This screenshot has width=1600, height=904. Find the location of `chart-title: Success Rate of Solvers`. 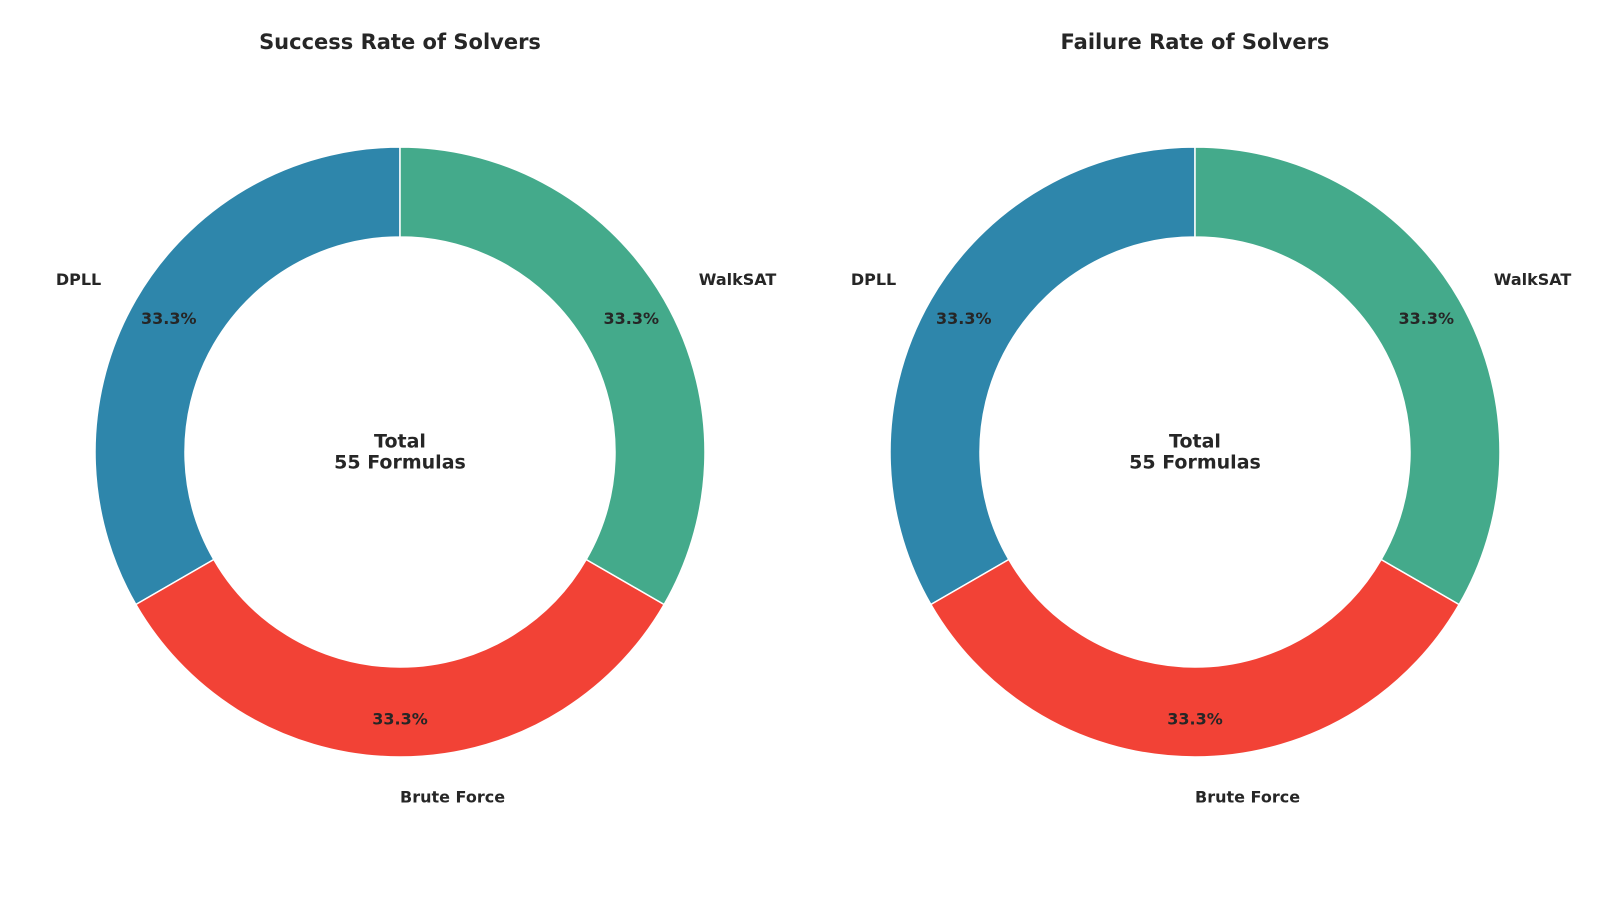

chart-title: Success Rate of Solvers is located at coordinates (400, 42).